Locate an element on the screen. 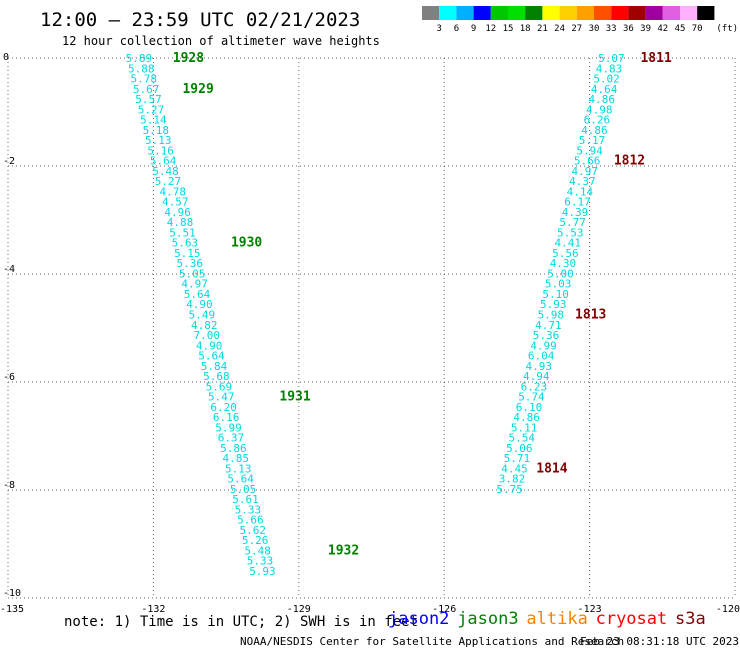 The height and width of the screenshot is (650, 740). y-tick-label: -6 is located at coordinates (9, 377).